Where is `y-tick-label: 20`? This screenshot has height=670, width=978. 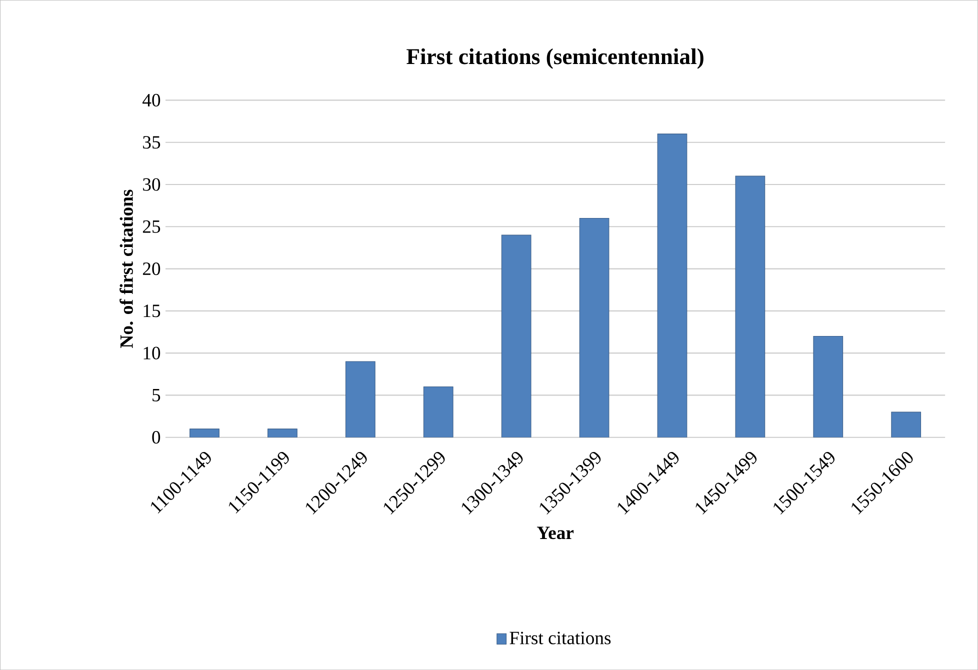 y-tick-label: 20 is located at coordinates (151, 269).